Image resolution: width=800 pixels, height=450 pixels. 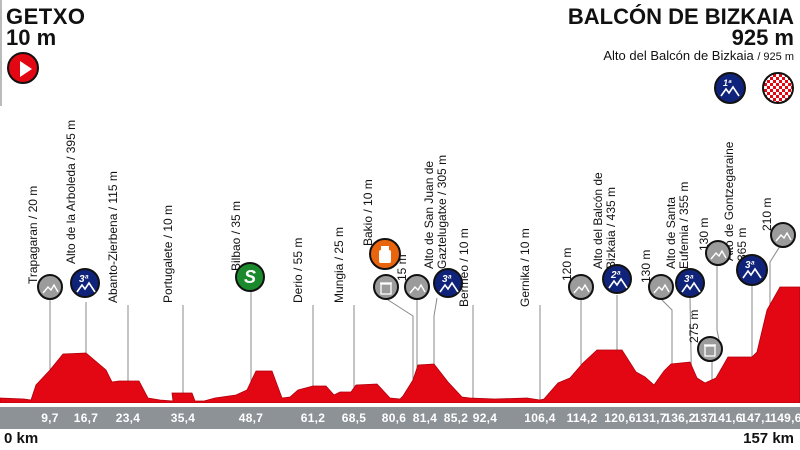 I want to click on km-tick: 106,4, so click(x=540, y=418).